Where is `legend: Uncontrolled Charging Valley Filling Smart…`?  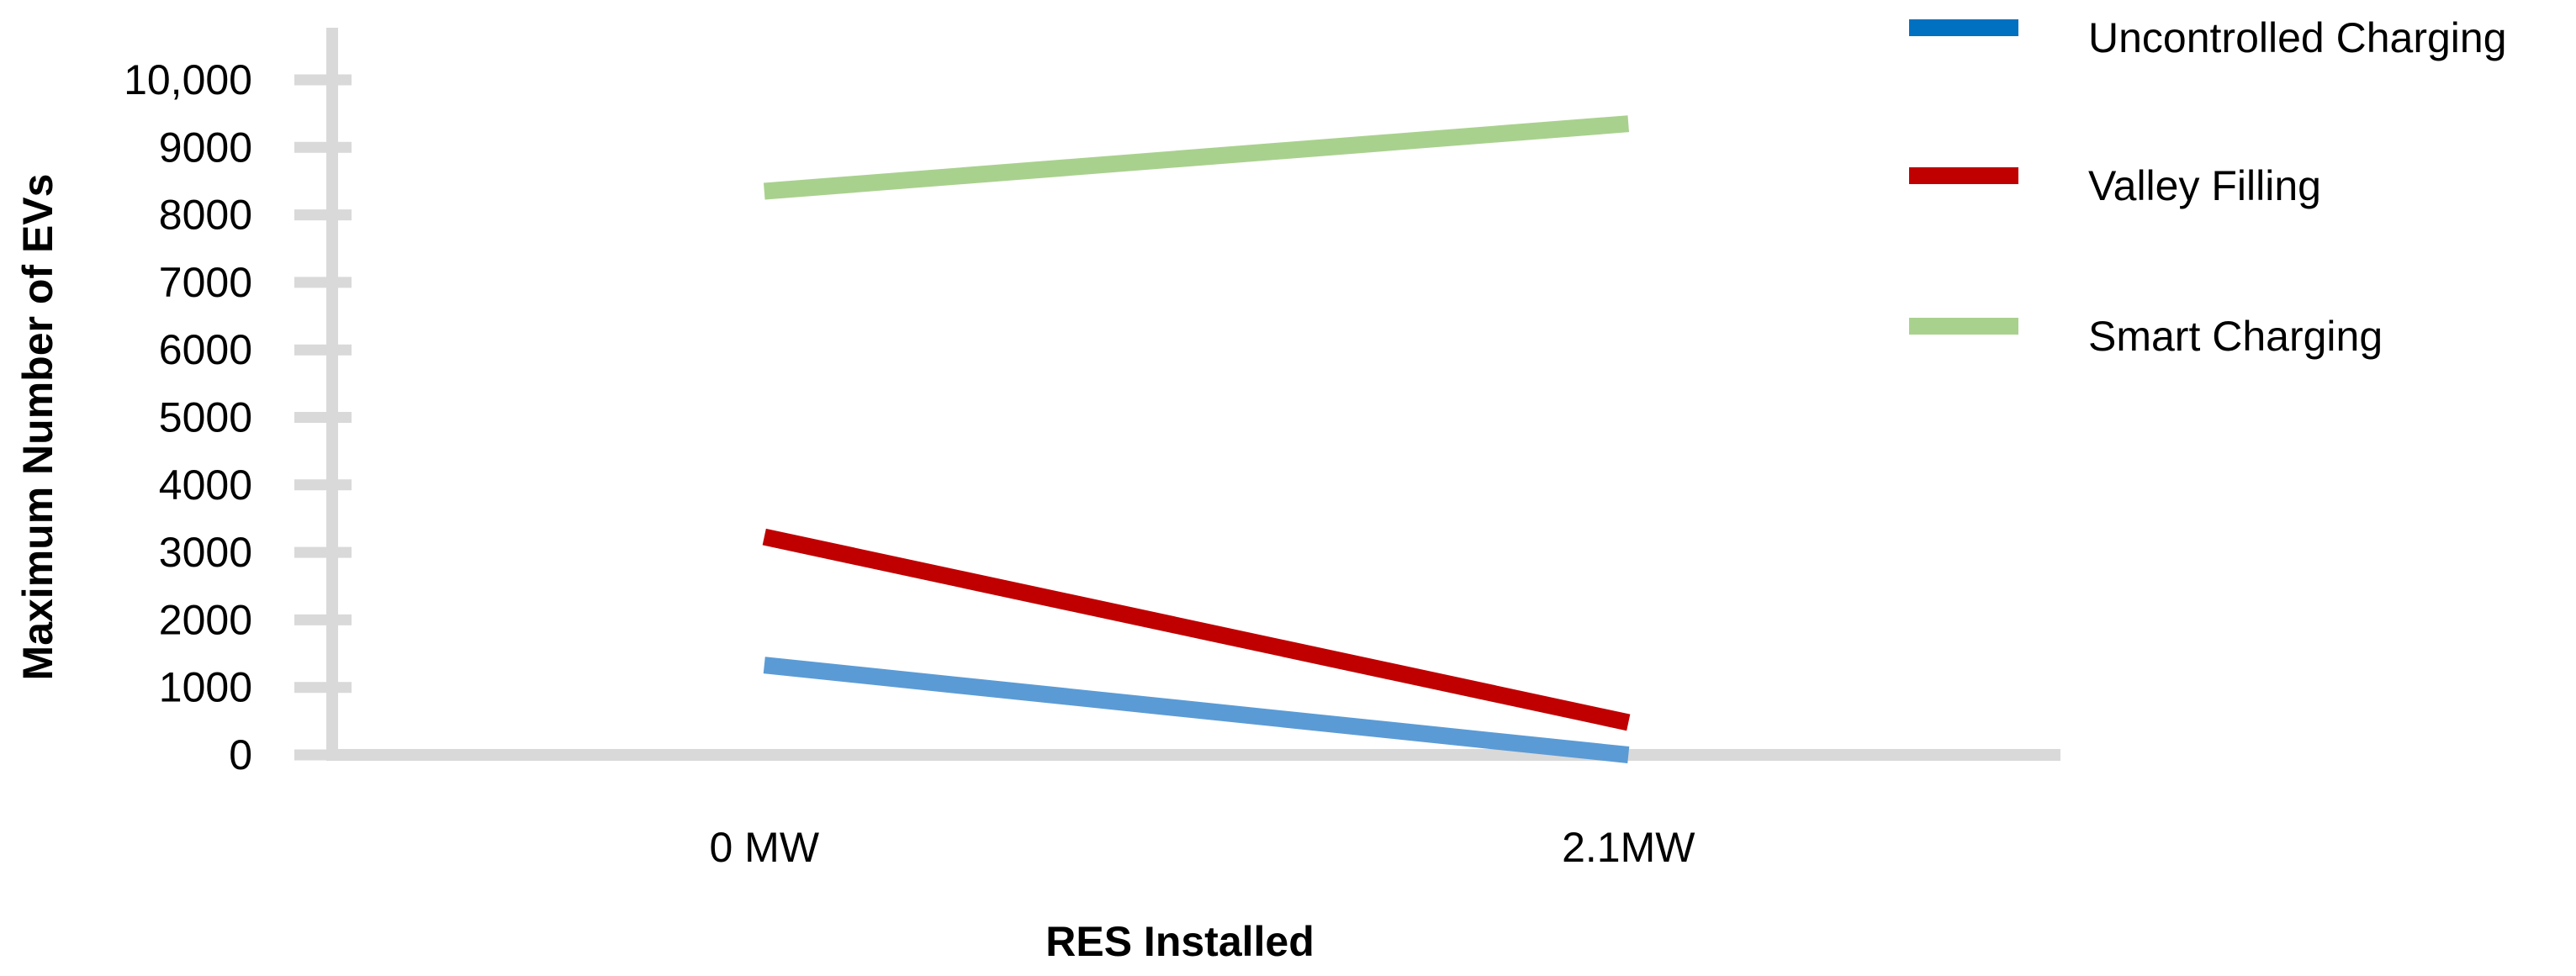 legend: Uncontrolled Charging Valley Filling Smart… is located at coordinates (2208, 187).